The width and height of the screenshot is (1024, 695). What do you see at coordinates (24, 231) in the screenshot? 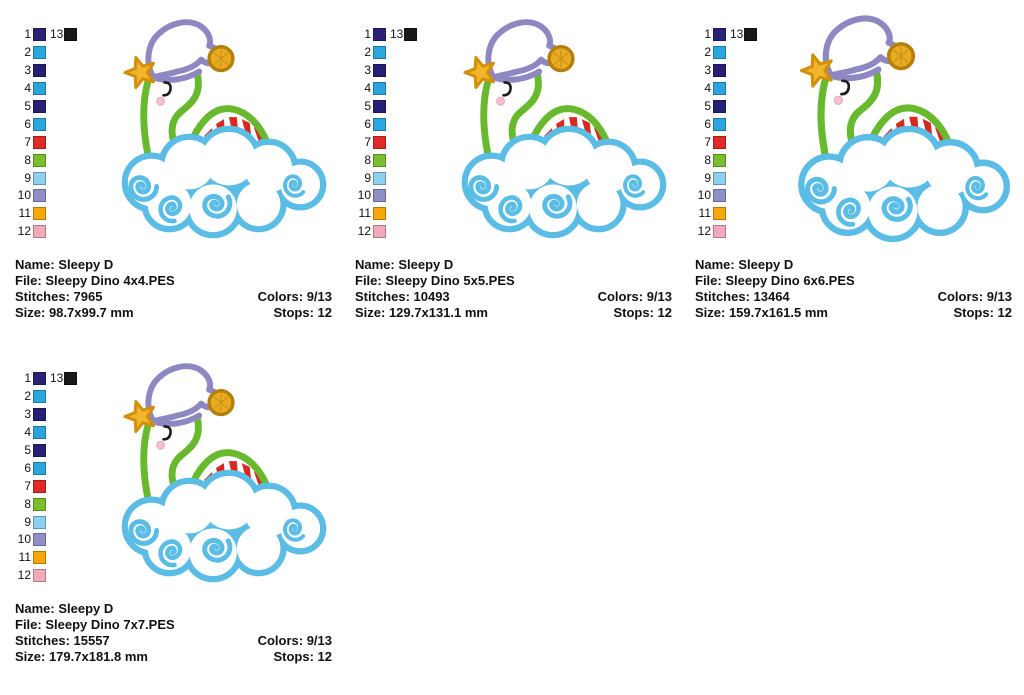
I see `color-number: 12` at bounding box center [24, 231].